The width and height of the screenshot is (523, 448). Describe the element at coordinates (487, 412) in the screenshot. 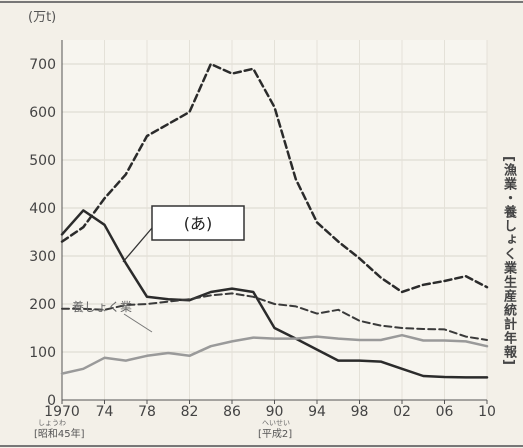

I see `x-tick-label: 10` at that location.